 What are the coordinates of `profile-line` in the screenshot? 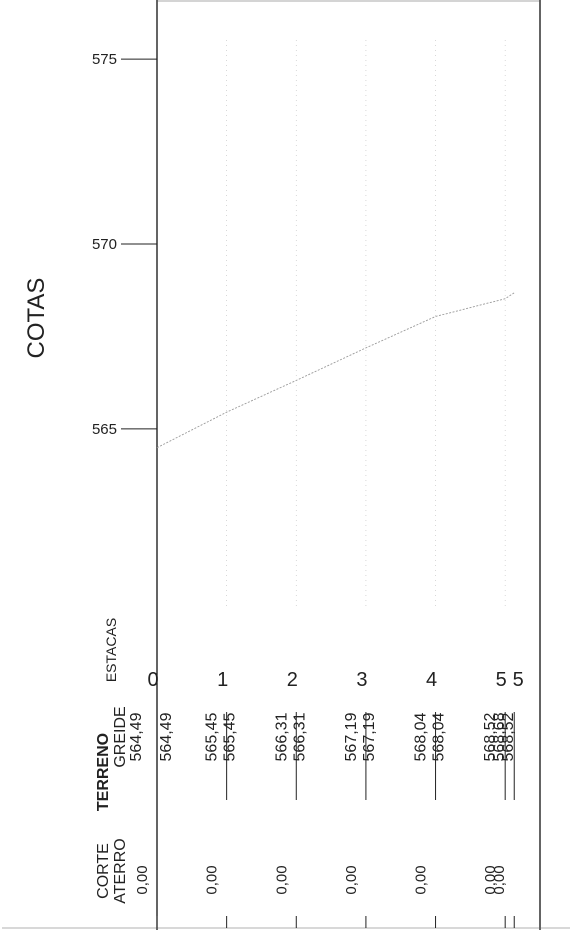 It's located at (335, 370).